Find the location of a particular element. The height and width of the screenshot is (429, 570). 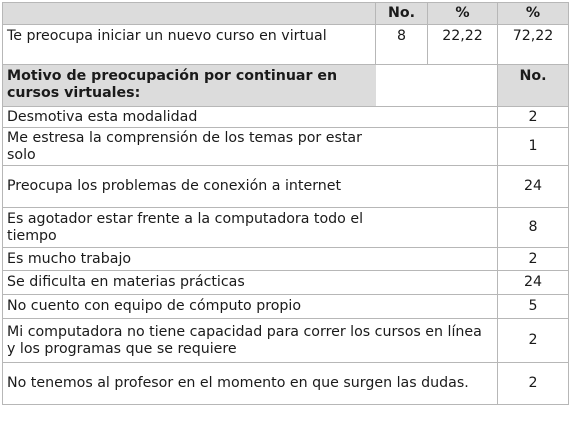

section-header-no: No. is located at coordinates (533, 85).